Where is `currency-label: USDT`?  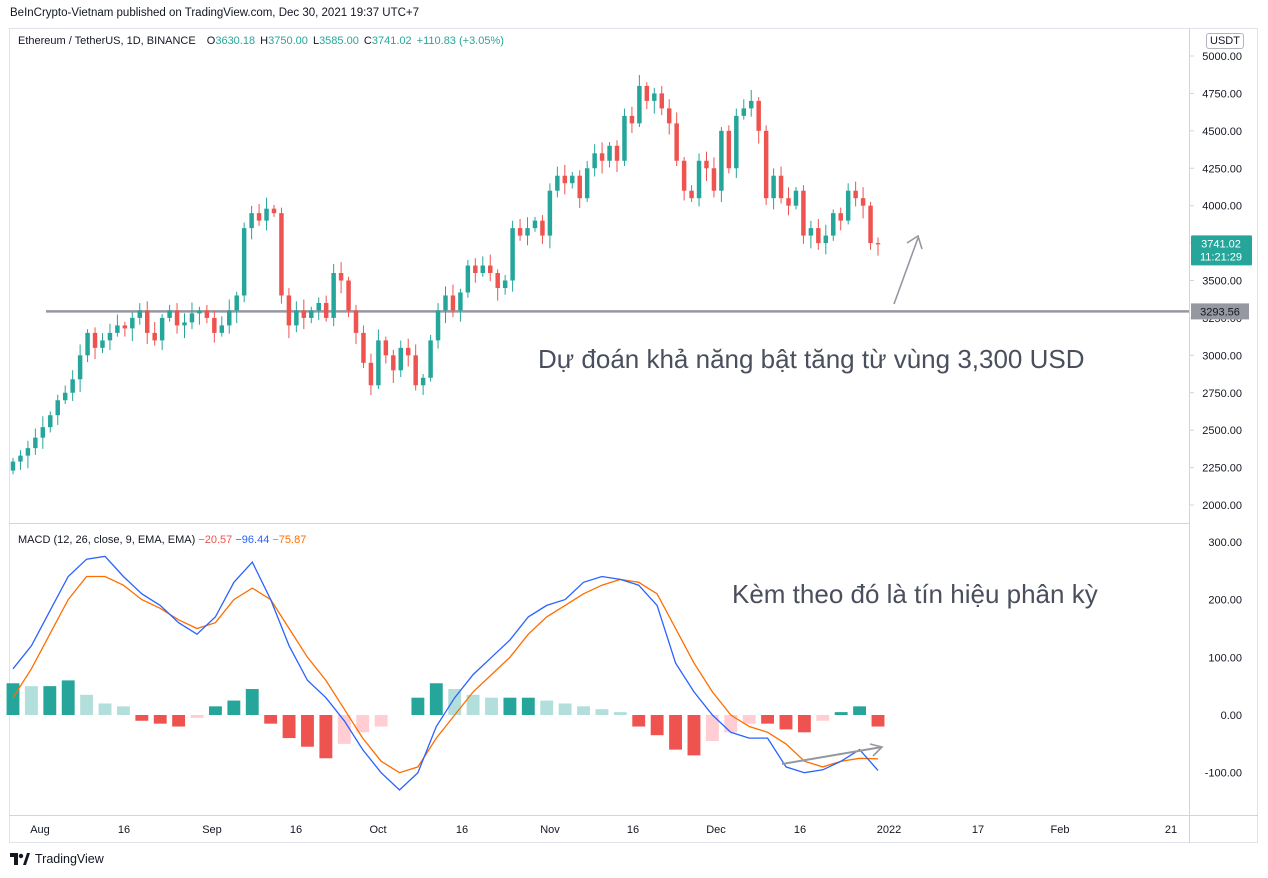
currency-label: USDT is located at coordinates (1225, 41).